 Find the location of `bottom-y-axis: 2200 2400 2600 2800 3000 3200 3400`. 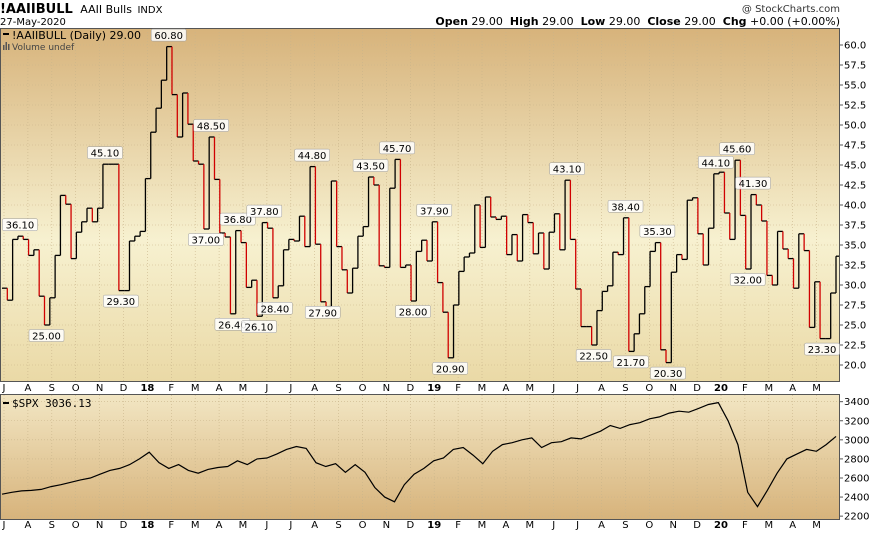

bottom-y-axis: 2200 2400 2600 2800 3000 3200 3400 is located at coordinates (854, 460).